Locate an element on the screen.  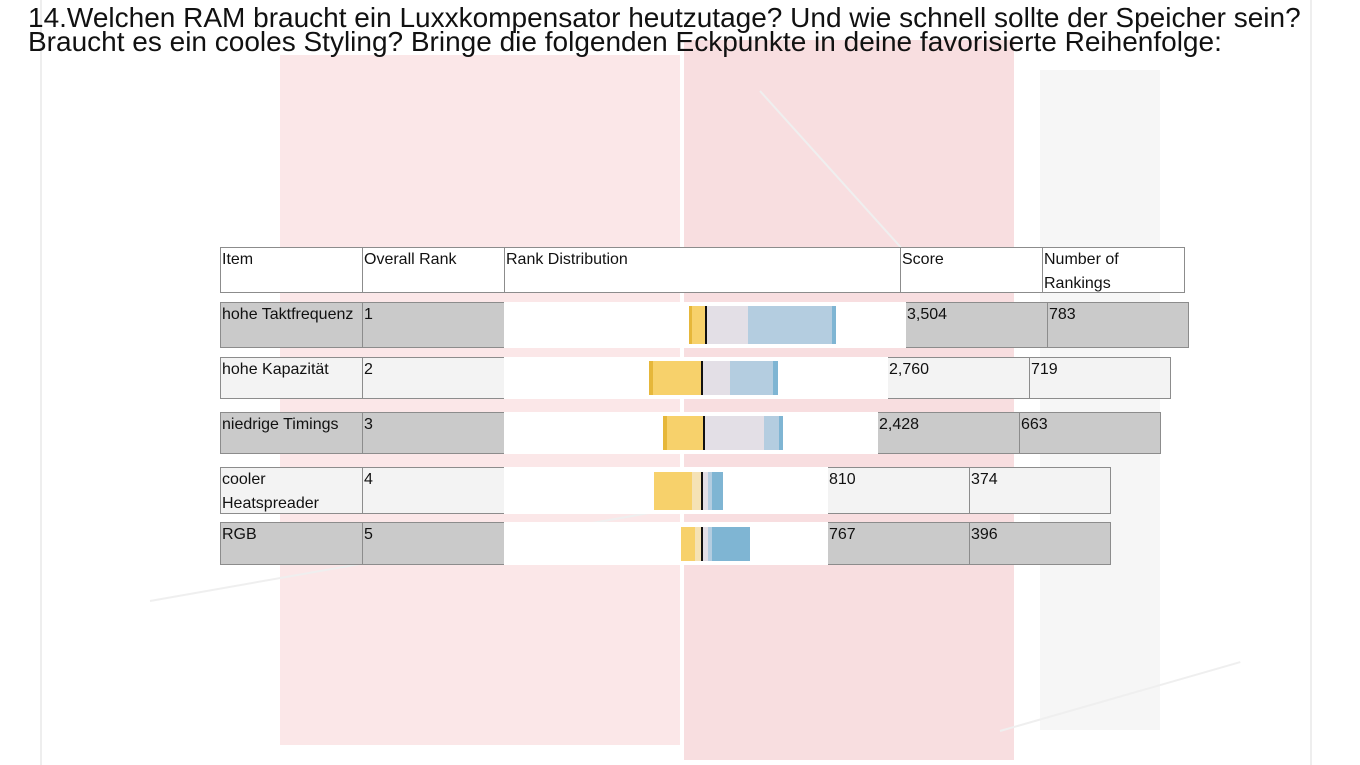
score-cell: 2,760 is located at coordinates (958, 378).